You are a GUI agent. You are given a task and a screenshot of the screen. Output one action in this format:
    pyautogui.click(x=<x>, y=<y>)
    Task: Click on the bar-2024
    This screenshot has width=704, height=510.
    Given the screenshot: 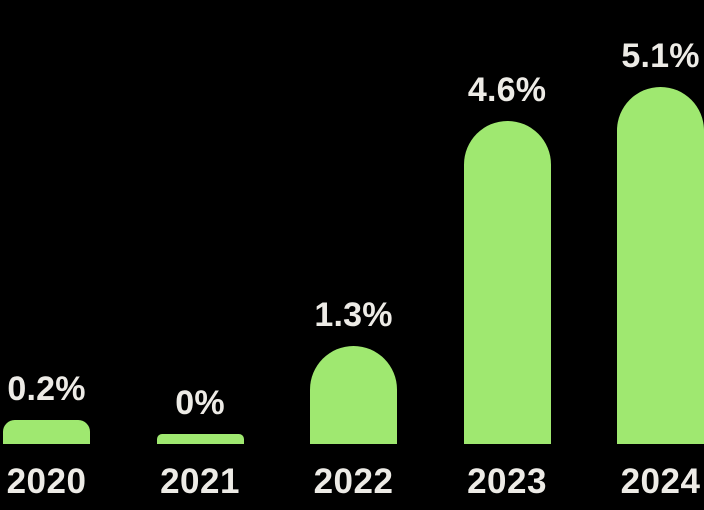 What is the action you would take?
    pyautogui.click(x=660, y=265)
    